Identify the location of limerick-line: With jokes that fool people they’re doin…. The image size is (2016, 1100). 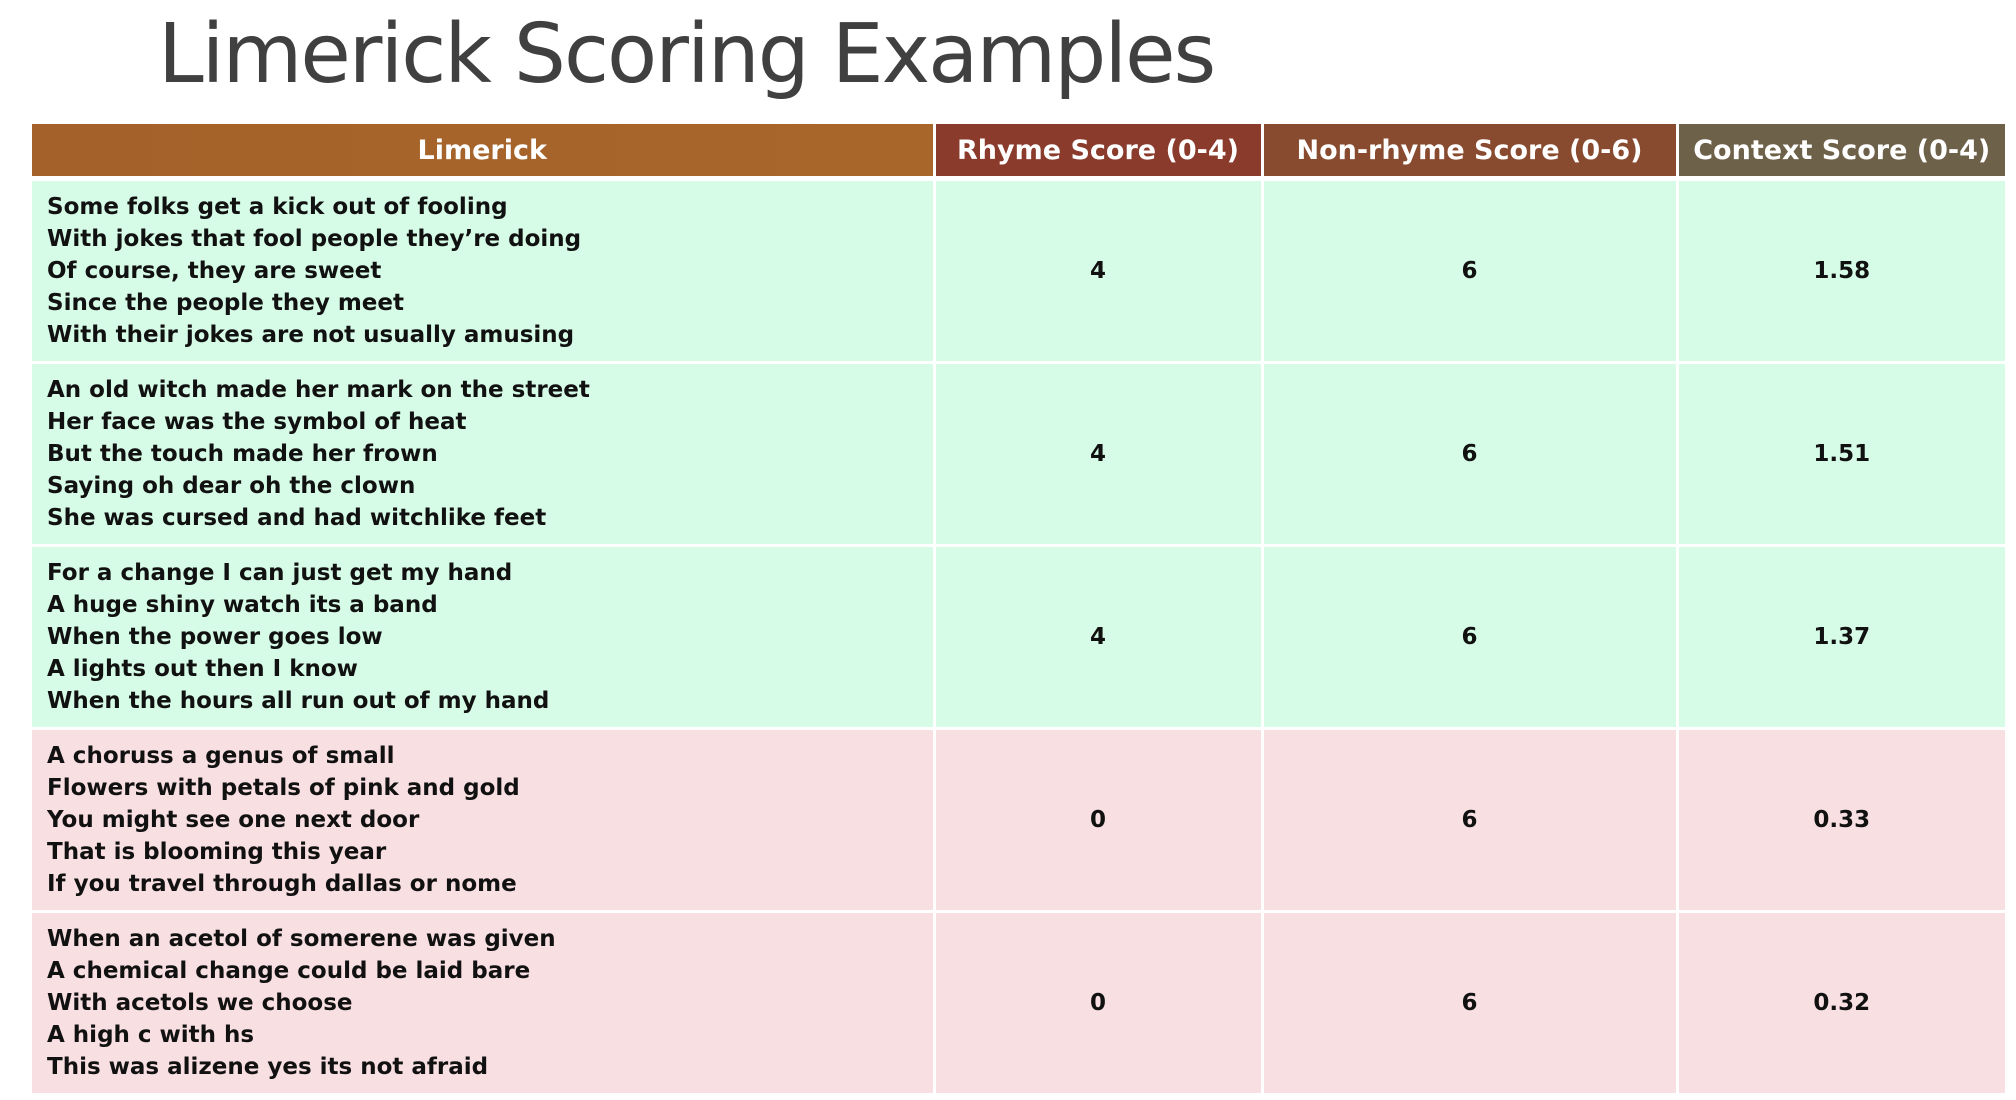
(314, 239).